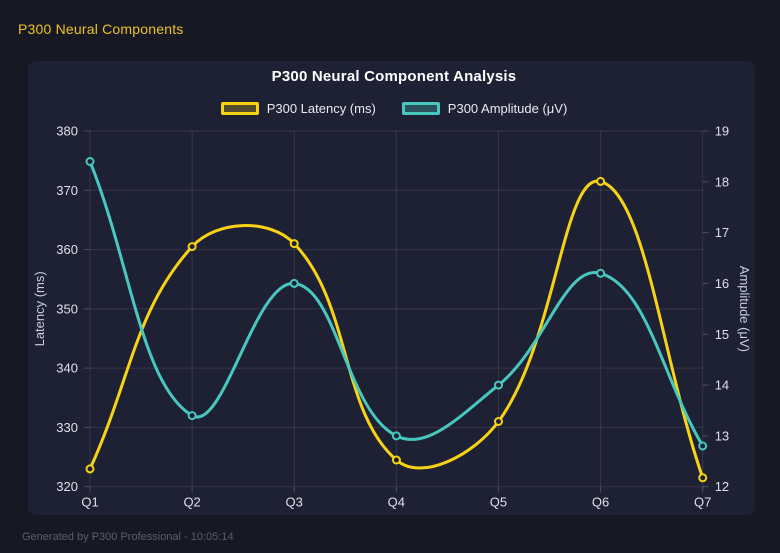 Image resolution: width=780 pixels, height=553 pixels. Describe the element at coordinates (39, 308) in the screenshot. I see `left-axis-title: Latency (ms)` at that location.